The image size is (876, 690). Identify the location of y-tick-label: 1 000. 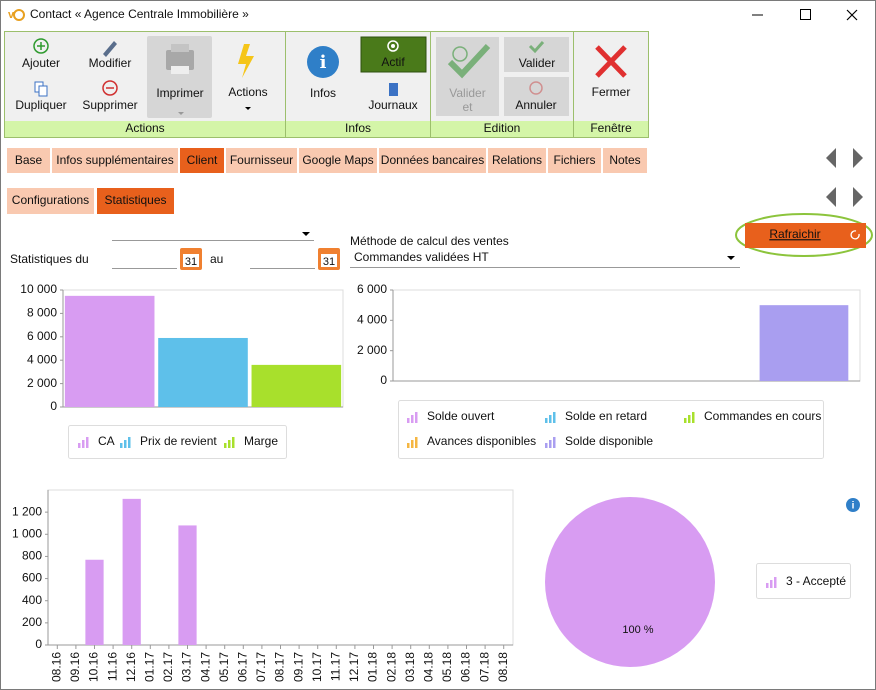
(27, 533).